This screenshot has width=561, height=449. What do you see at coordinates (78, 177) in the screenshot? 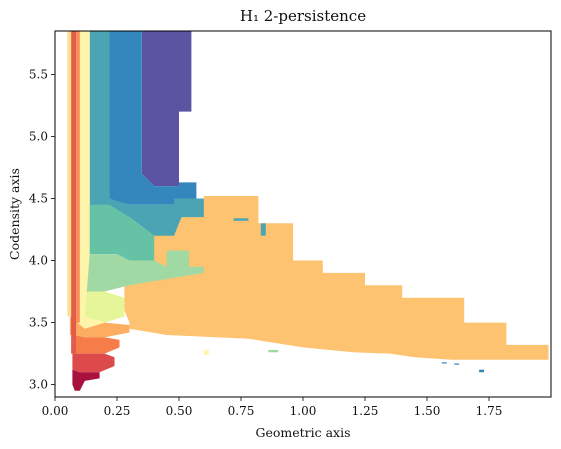
I see `left-orange-strip` at bounding box center [78, 177].